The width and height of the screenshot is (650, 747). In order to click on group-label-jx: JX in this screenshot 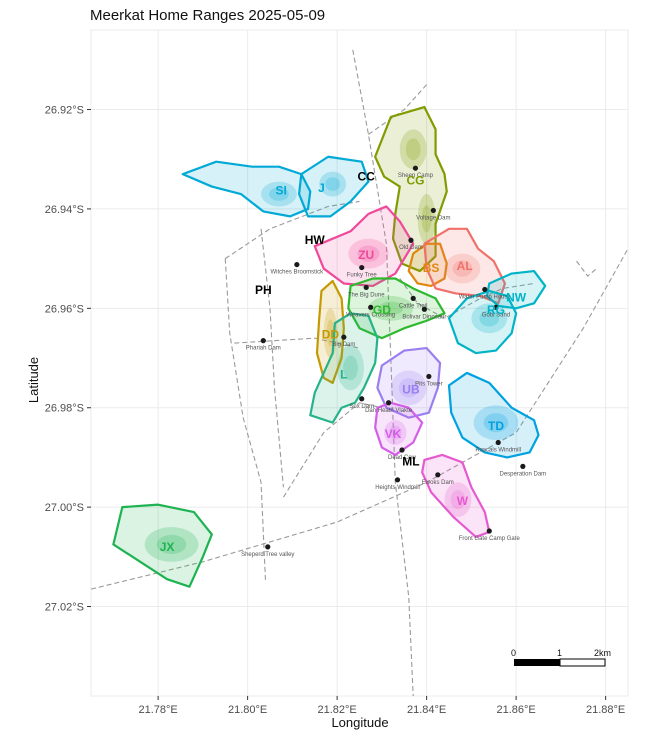, I will do `click(167, 547)`.